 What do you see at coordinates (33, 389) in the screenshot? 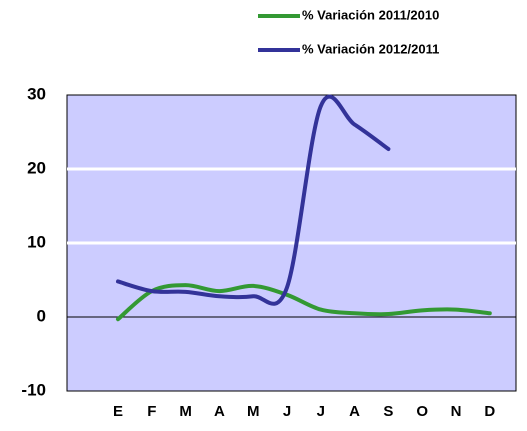
I see `y-tick-label: -10` at bounding box center [33, 389].